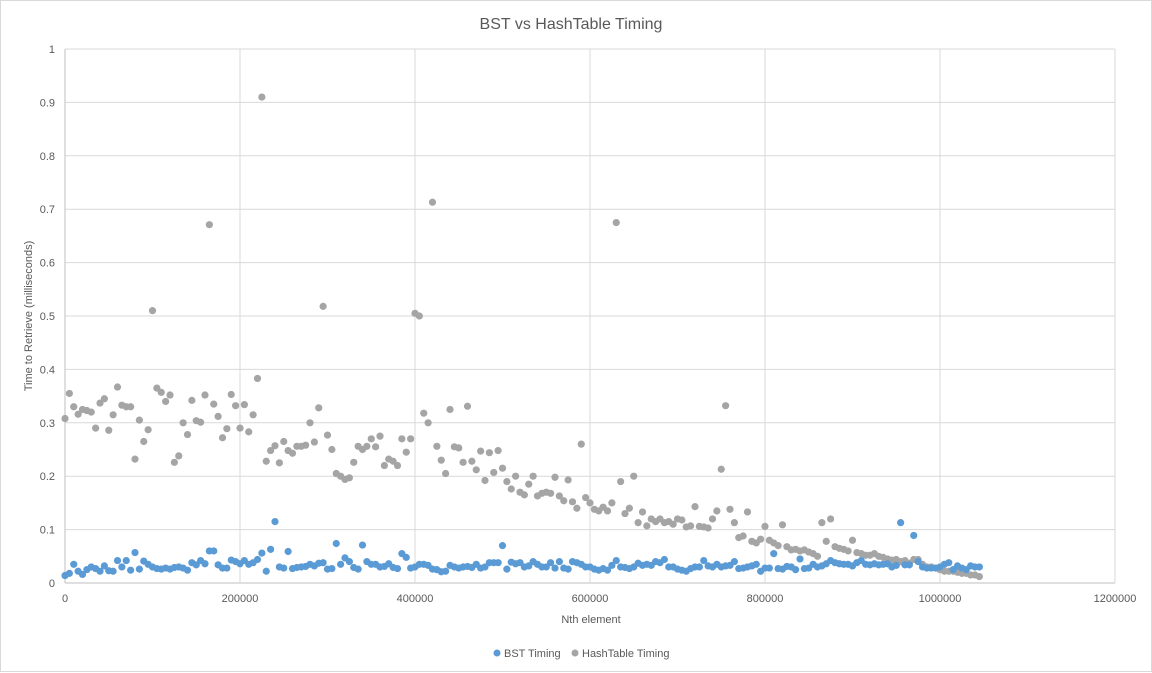 This screenshot has width=1152, height=673. Describe the element at coordinates (590, 599) in the screenshot. I see `x-tick-label: 600000` at that location.